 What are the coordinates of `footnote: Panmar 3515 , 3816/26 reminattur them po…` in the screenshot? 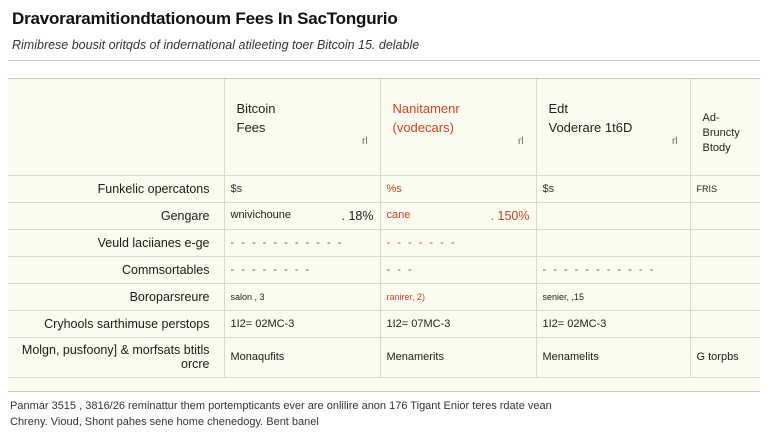 It's located at (281, 414).